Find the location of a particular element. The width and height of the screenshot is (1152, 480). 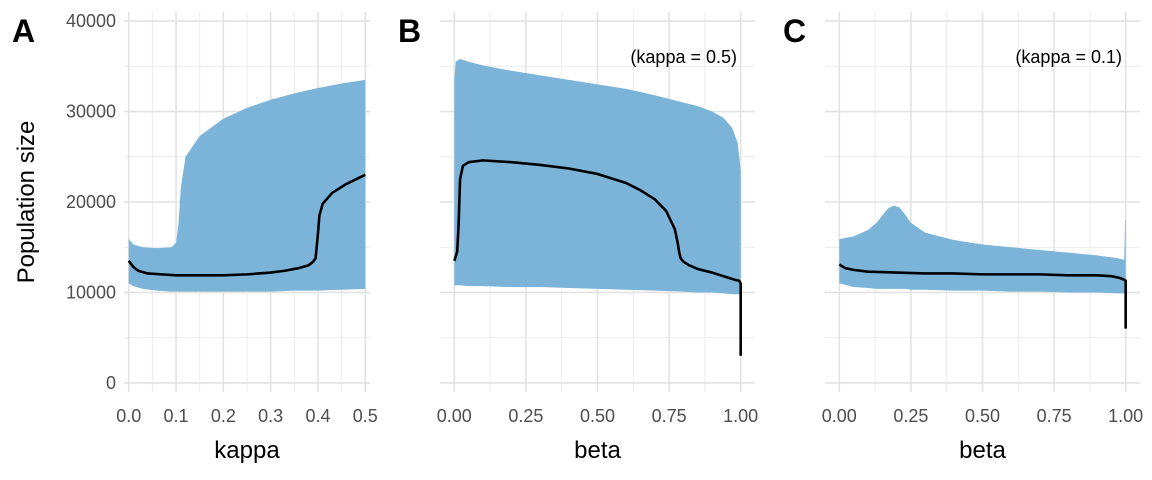

panel-tag: B is located at coordinates (409, 31).